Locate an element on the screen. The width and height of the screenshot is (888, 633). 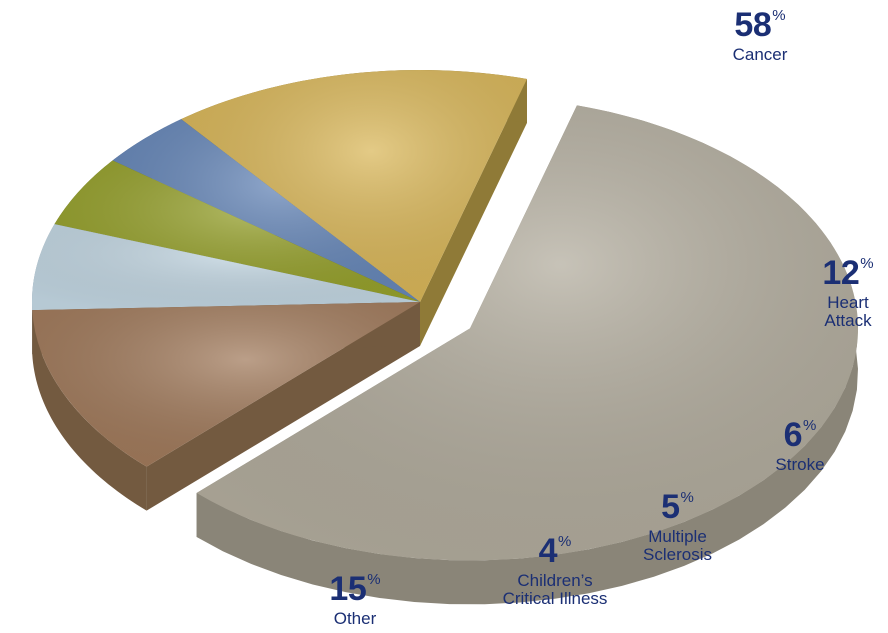
slice-wall-end-other is located at coordinates (473, 212).